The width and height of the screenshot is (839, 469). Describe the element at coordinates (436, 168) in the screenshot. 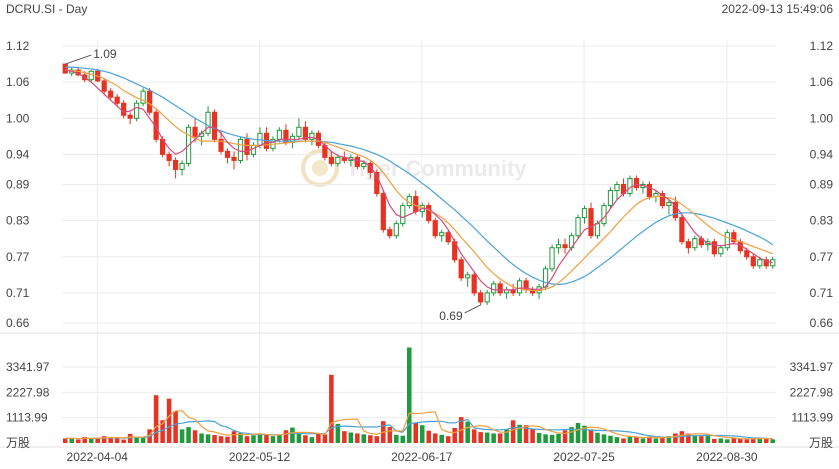

I see `watermark-text: Tiger Community` at that location.